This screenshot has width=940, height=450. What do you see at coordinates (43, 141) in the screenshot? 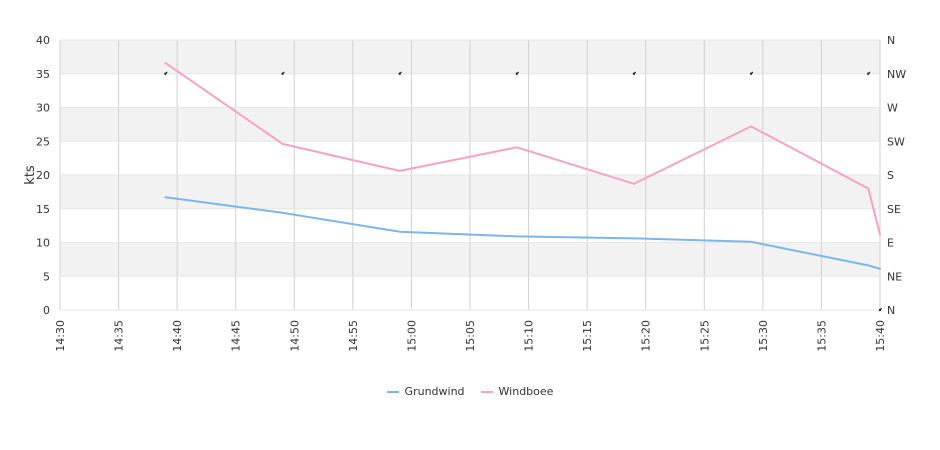
I see `y-tick-label: 25` at bounding box center [43, 141].